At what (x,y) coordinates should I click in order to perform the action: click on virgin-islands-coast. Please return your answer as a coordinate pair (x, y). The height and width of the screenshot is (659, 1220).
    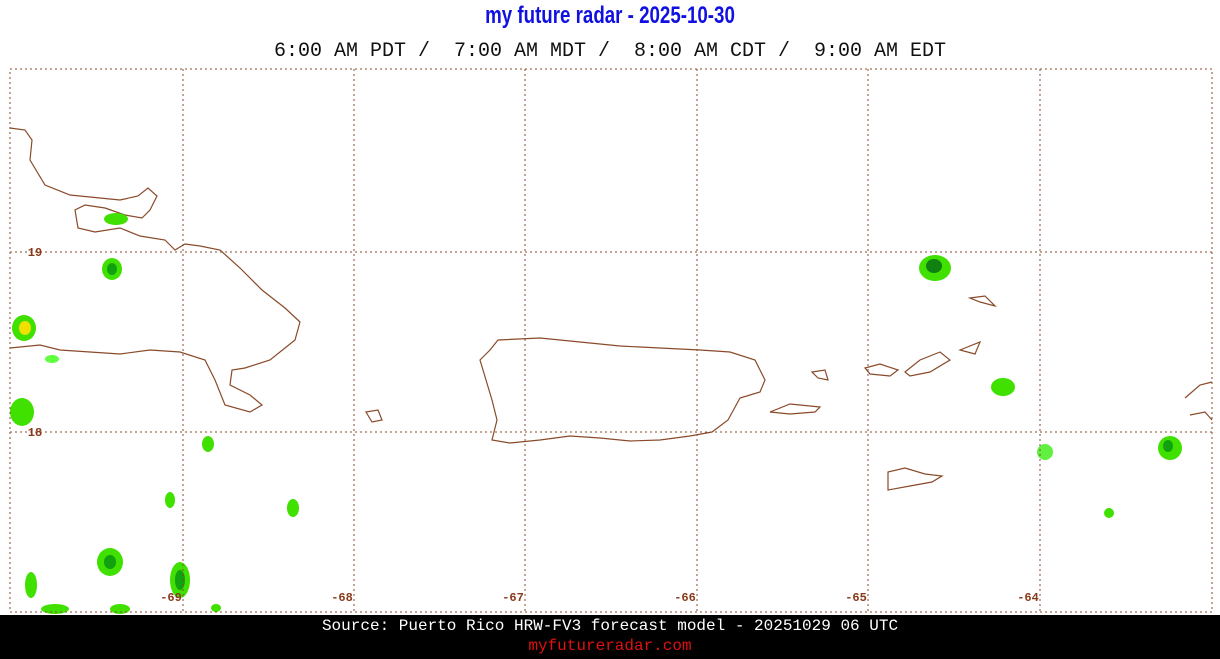
    Looking at the image, I should click on (1011, 358).